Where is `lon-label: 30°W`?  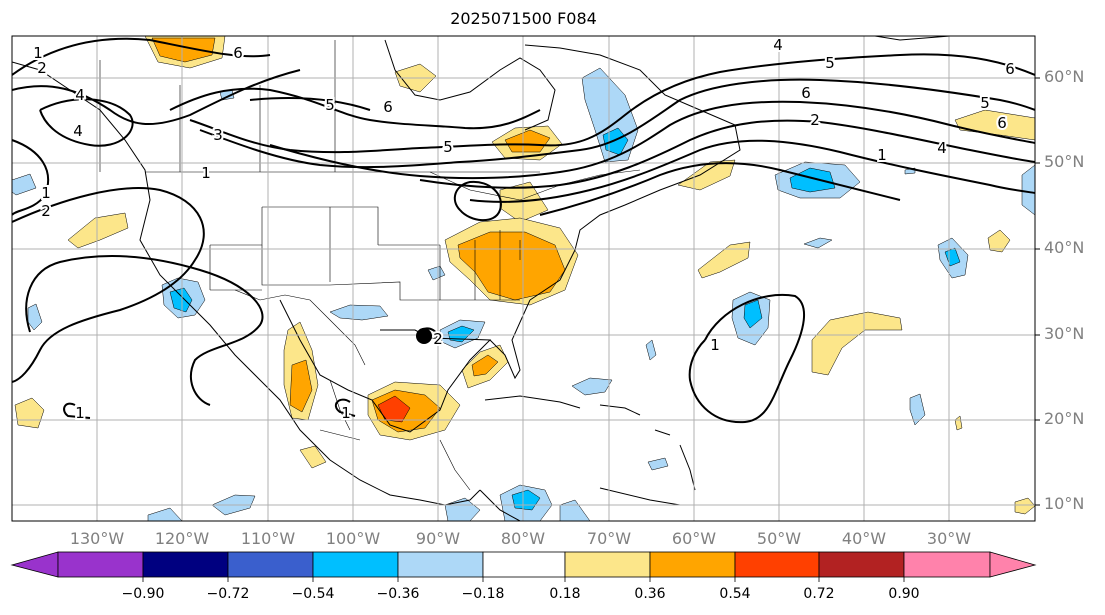 lon-label: 30°W is located at coordinates (949, 538).